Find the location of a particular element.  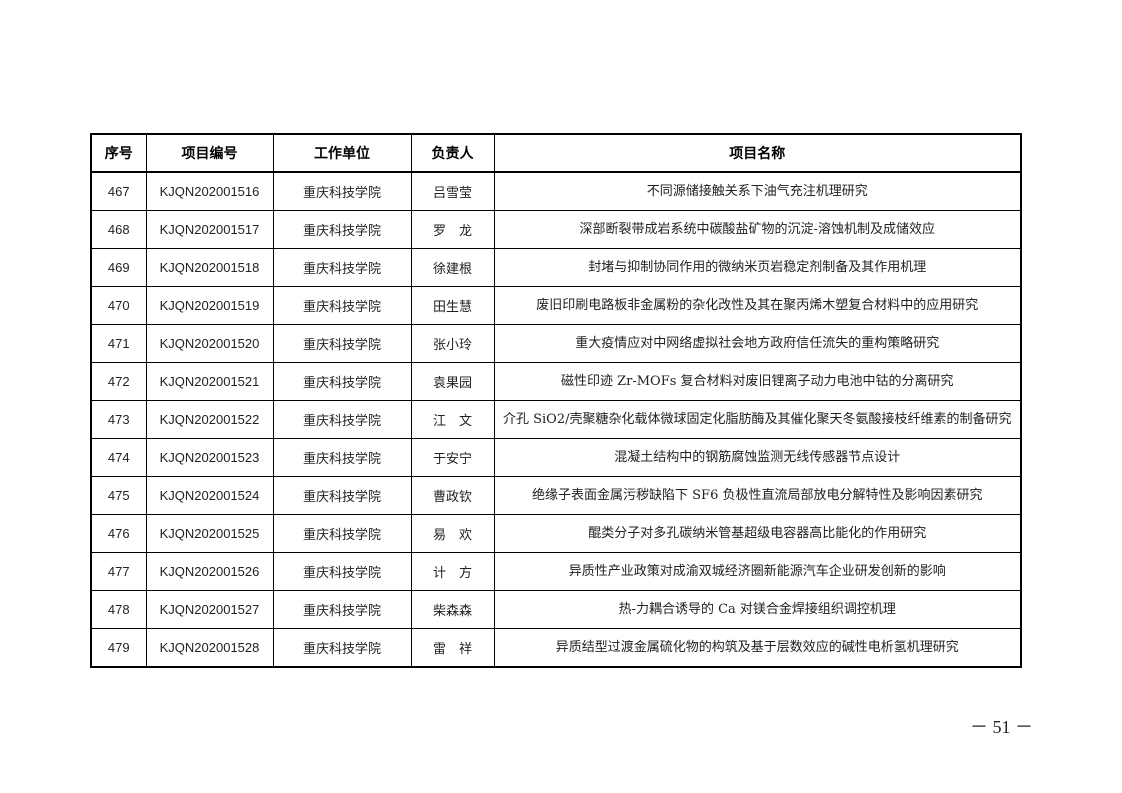

cell-project-name: 异质性产业政策对成渝双城经济圈新能源汽车企业研发创新的影响 is located at coordinates (757, 571).